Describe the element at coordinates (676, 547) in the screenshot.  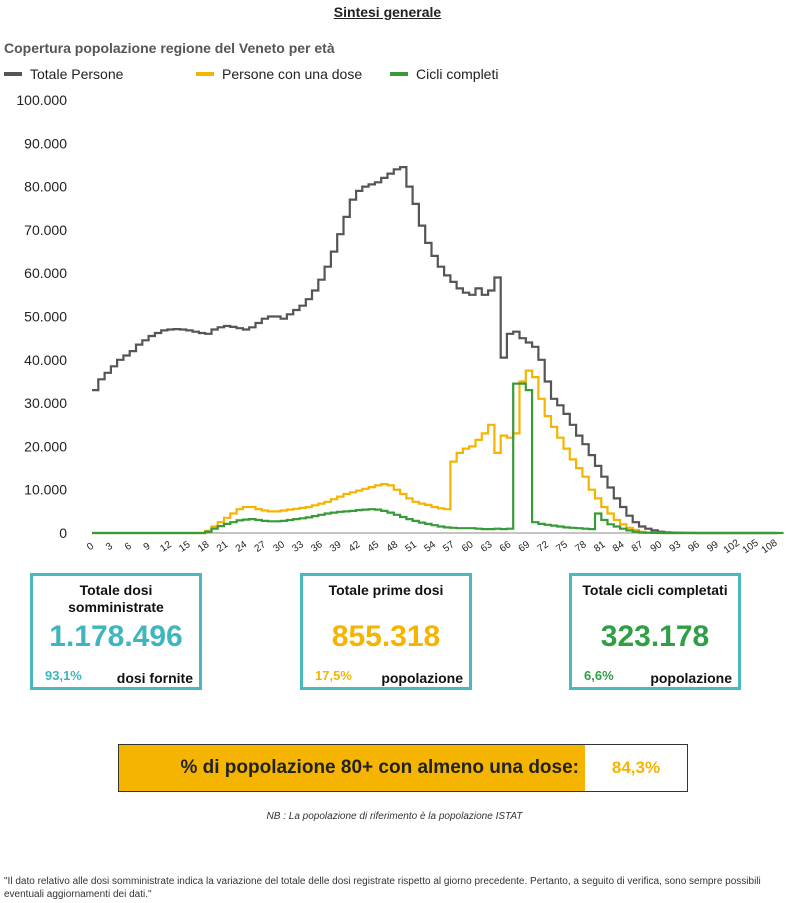
I see `x-tick-label: 93` at that location.